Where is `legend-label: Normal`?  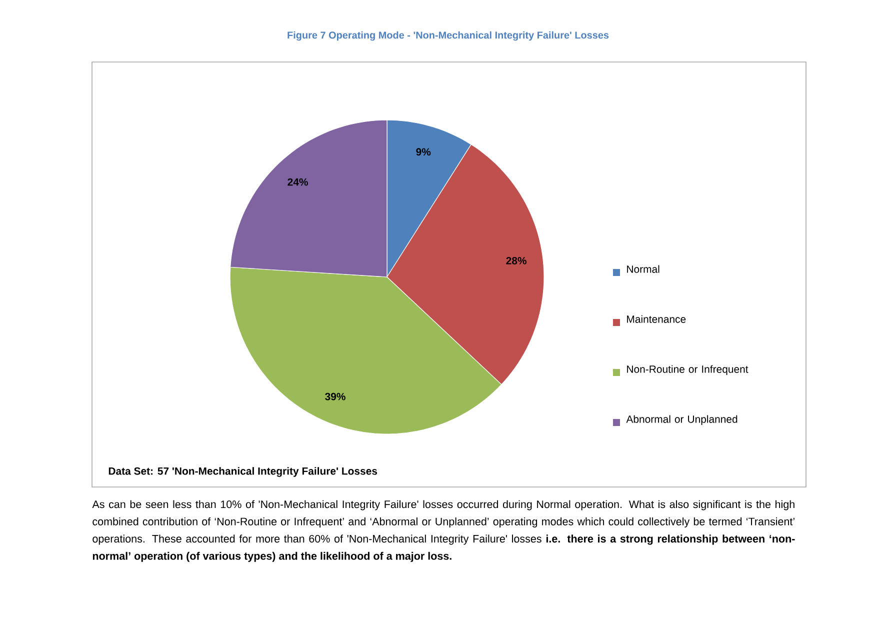
legend-label: Normal is located at coordinates (643, 269).